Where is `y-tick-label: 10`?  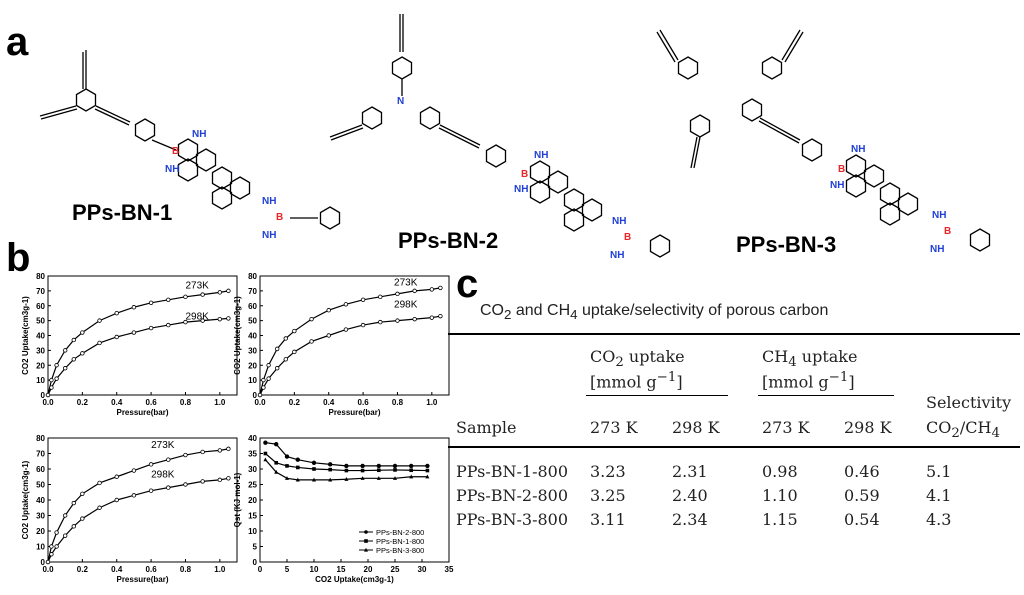 y-tick-label: 10 is located at coordinates (252, 531).